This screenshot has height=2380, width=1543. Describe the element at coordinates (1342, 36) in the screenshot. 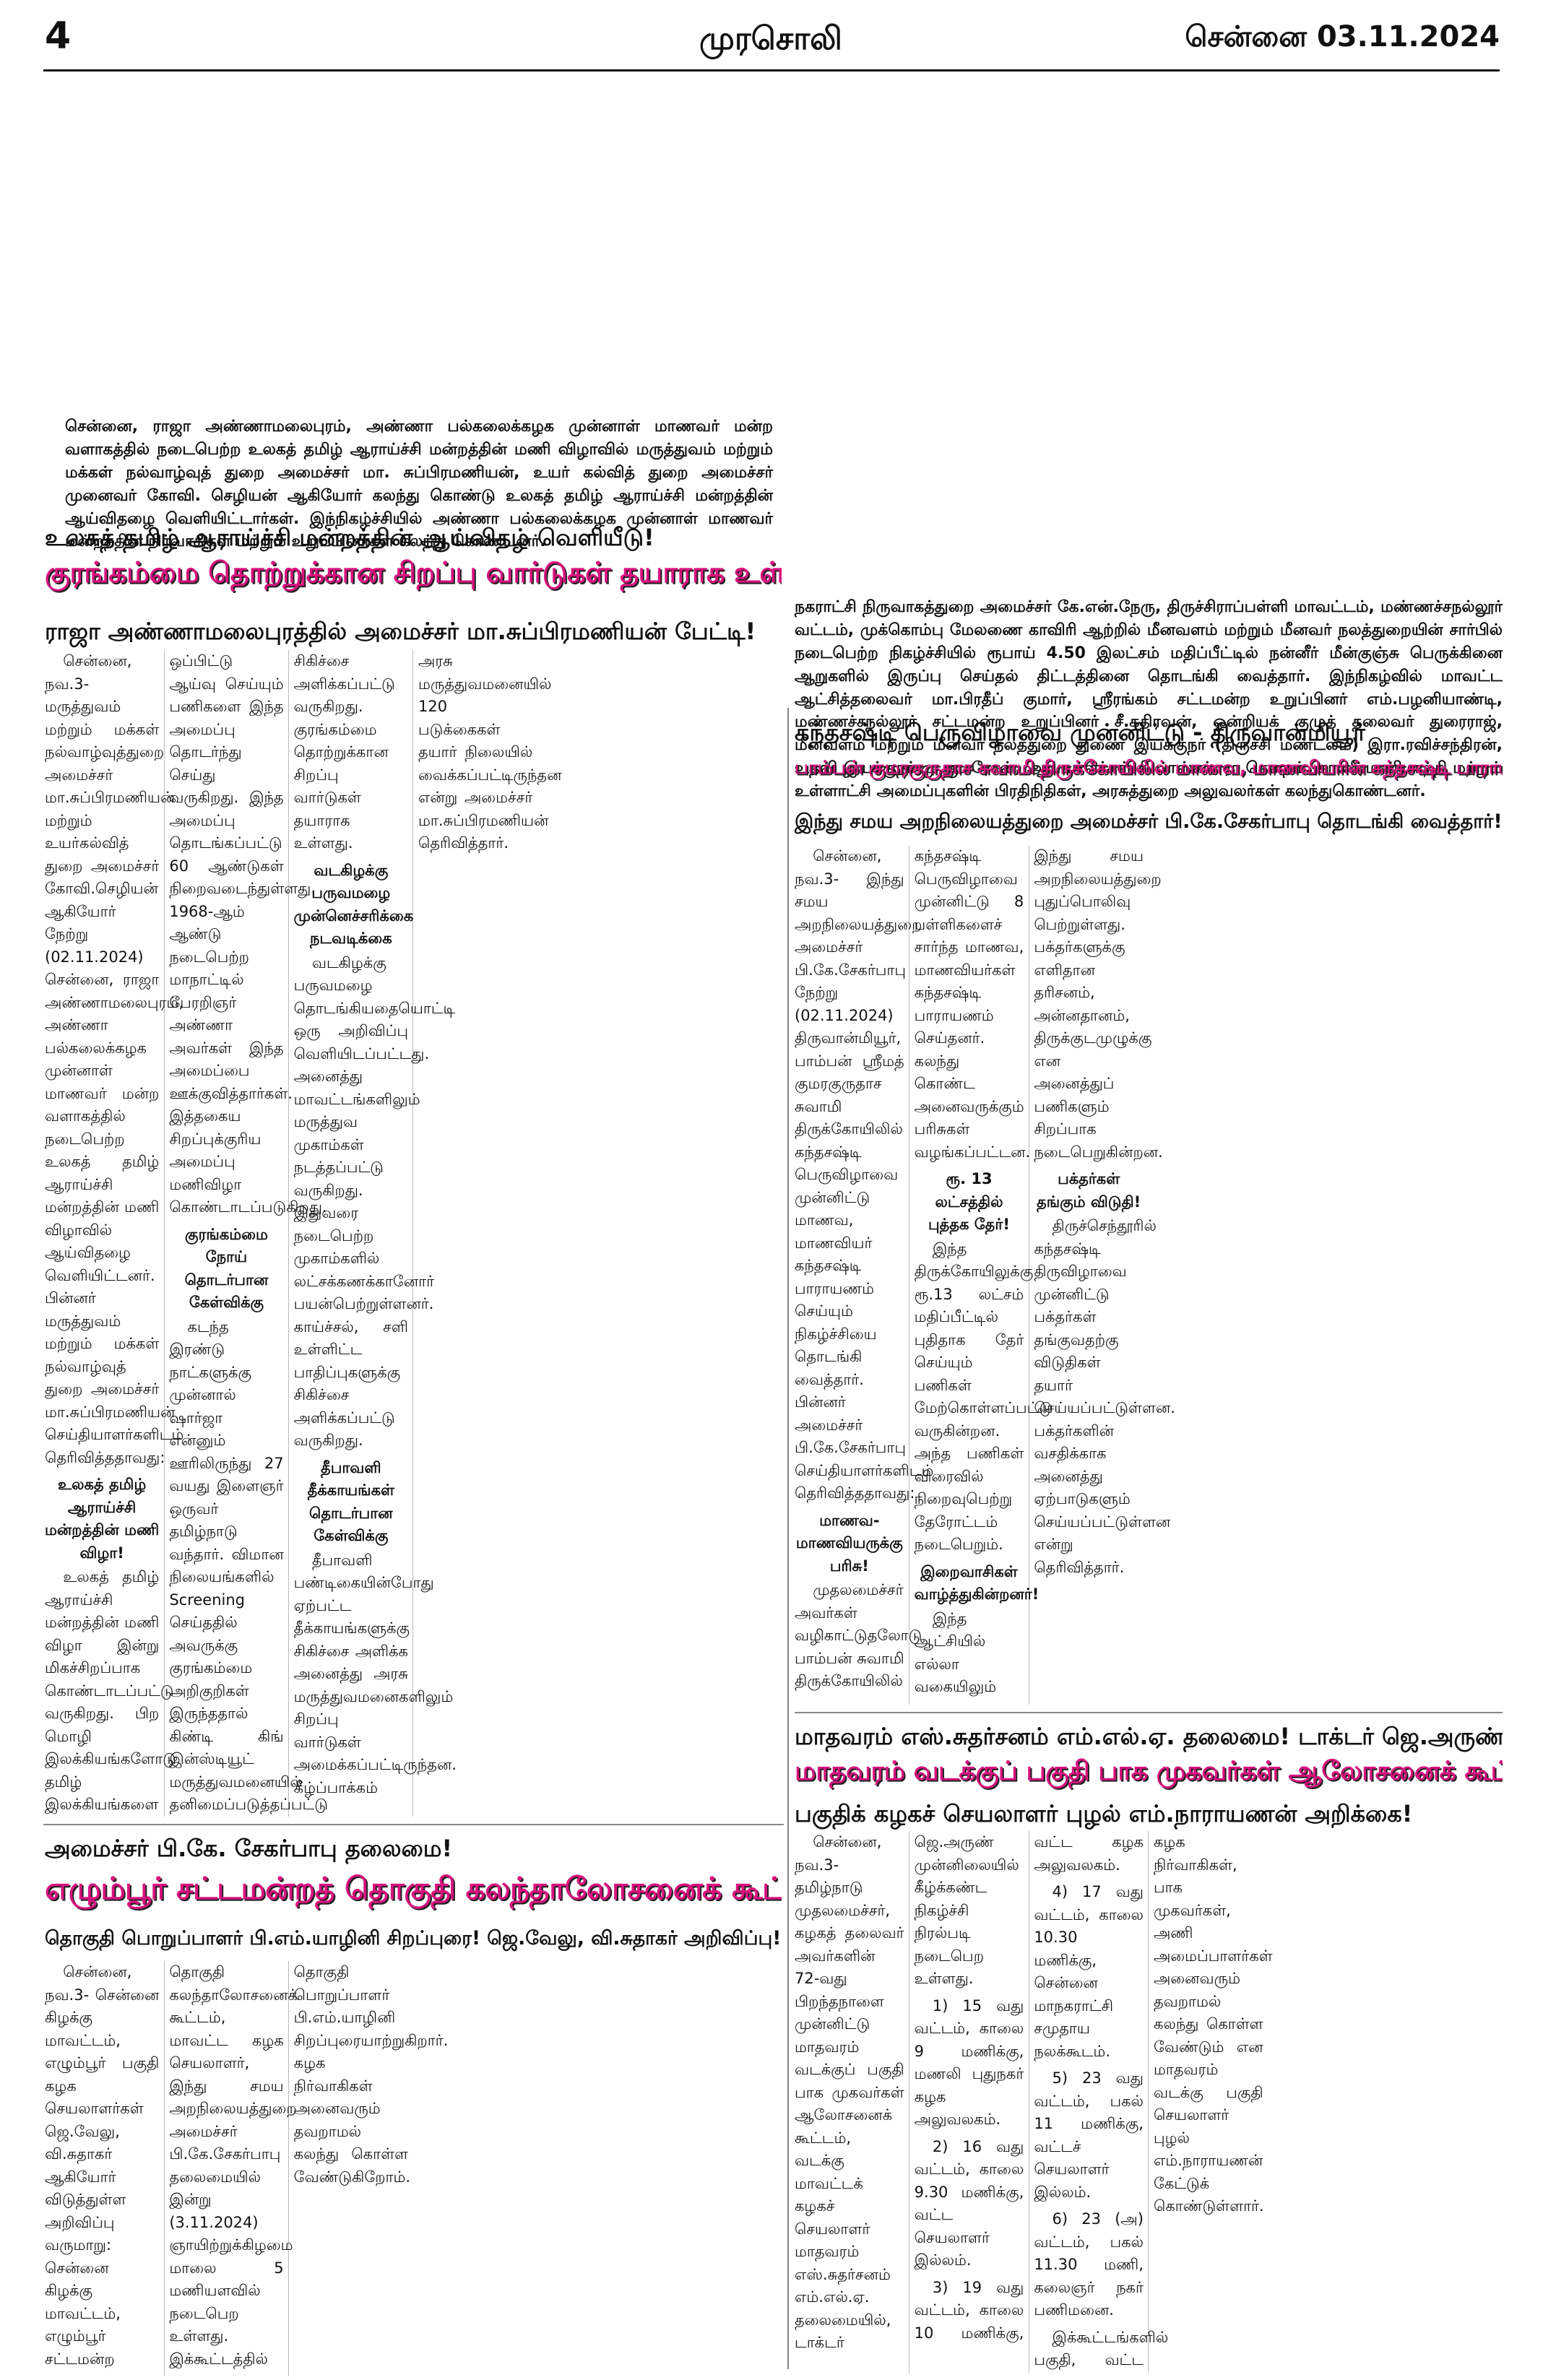

I see `dateline: சென்னை 03.11.2024` at that location.